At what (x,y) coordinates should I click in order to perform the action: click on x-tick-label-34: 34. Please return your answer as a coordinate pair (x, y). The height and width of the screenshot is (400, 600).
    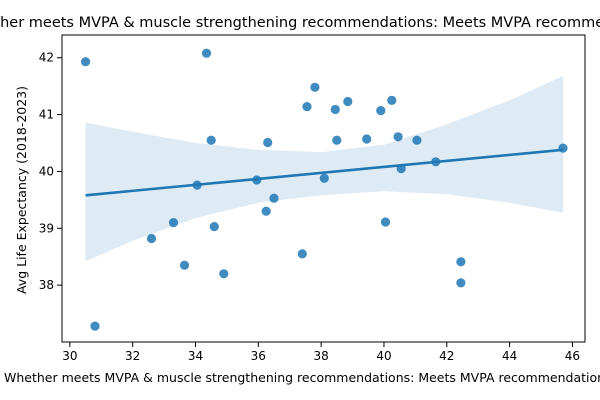
    Looking at the image, I should click on (195, 356).